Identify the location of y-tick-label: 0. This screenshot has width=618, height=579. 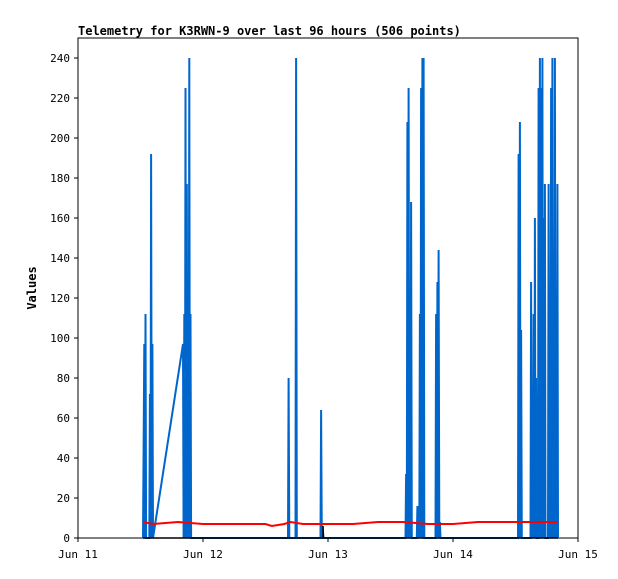
(66, 538).